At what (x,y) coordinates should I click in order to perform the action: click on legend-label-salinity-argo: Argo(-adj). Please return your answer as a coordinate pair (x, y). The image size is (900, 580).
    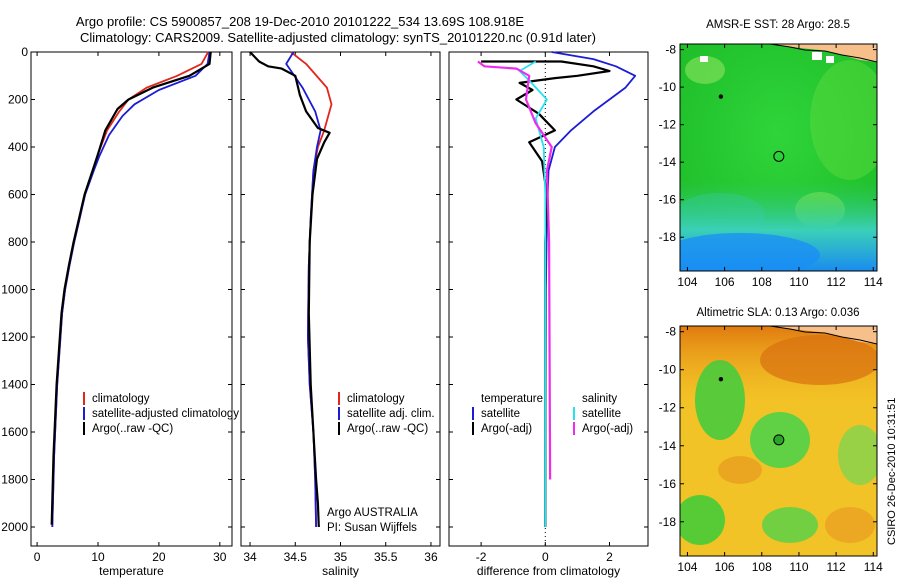
    Looking at the image, I should click on (607, 429).